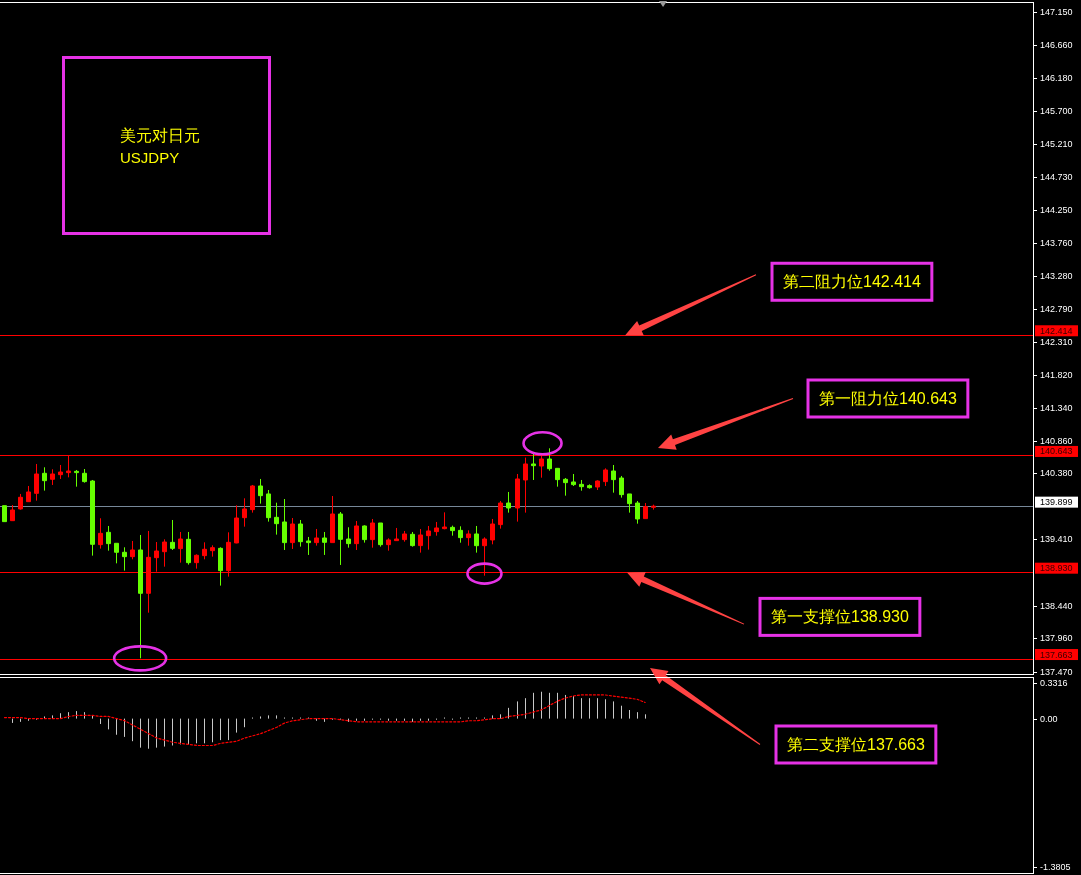 The height and width of the screenshot is (875, 1081). What do you see at coordinates (160, 135) in the screenshot?
I see `text: 美元对日元` at bounding box center [160, 135].